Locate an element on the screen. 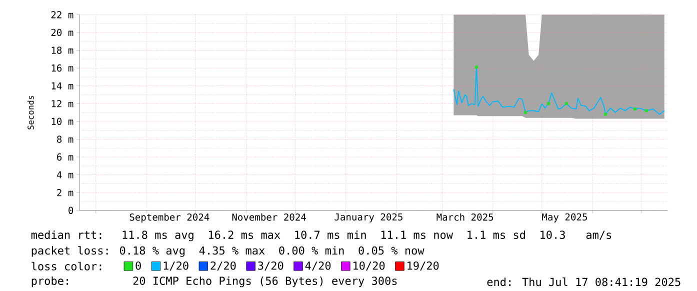 The width and height of the screenshot is (697, 291). y-tick-label: 22 m is located at coordinates (62, 14).